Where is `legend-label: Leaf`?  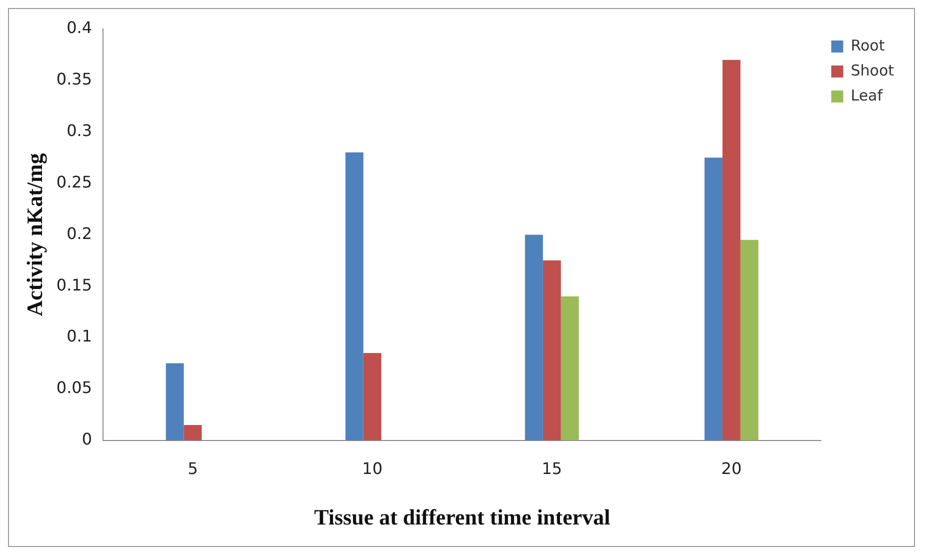
legend-label: Leaf is located at coordinates (867, 95).